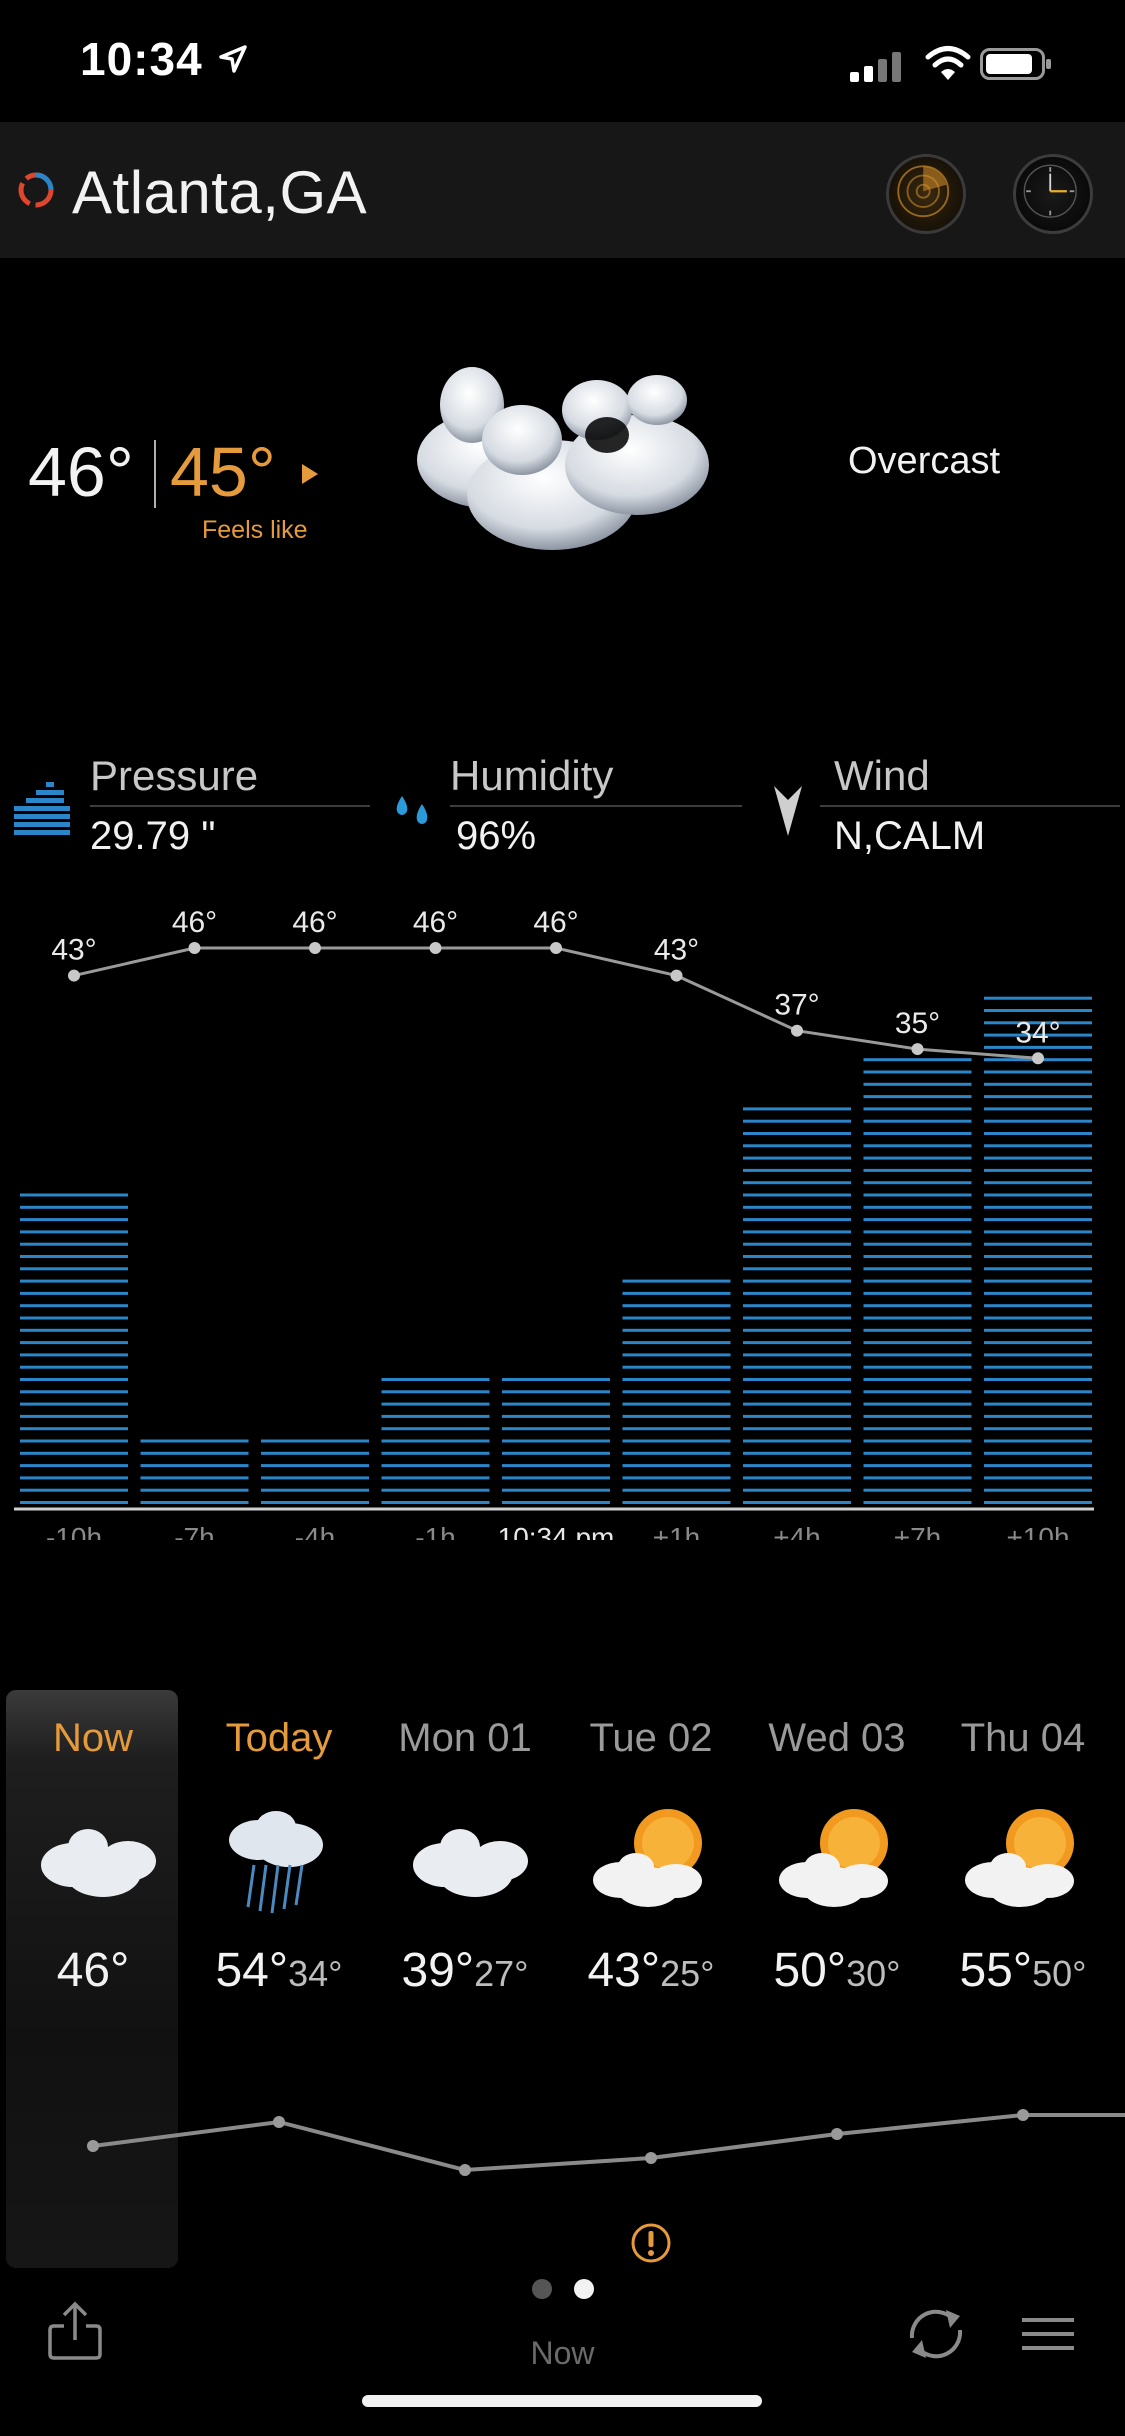 This screenshot has height=2436, width=1125. What do you see at coordinates (1023, 1738) in the screenshot?
I see `forecast-day-name: Thu 04` at bounding box center [1023, 1738].